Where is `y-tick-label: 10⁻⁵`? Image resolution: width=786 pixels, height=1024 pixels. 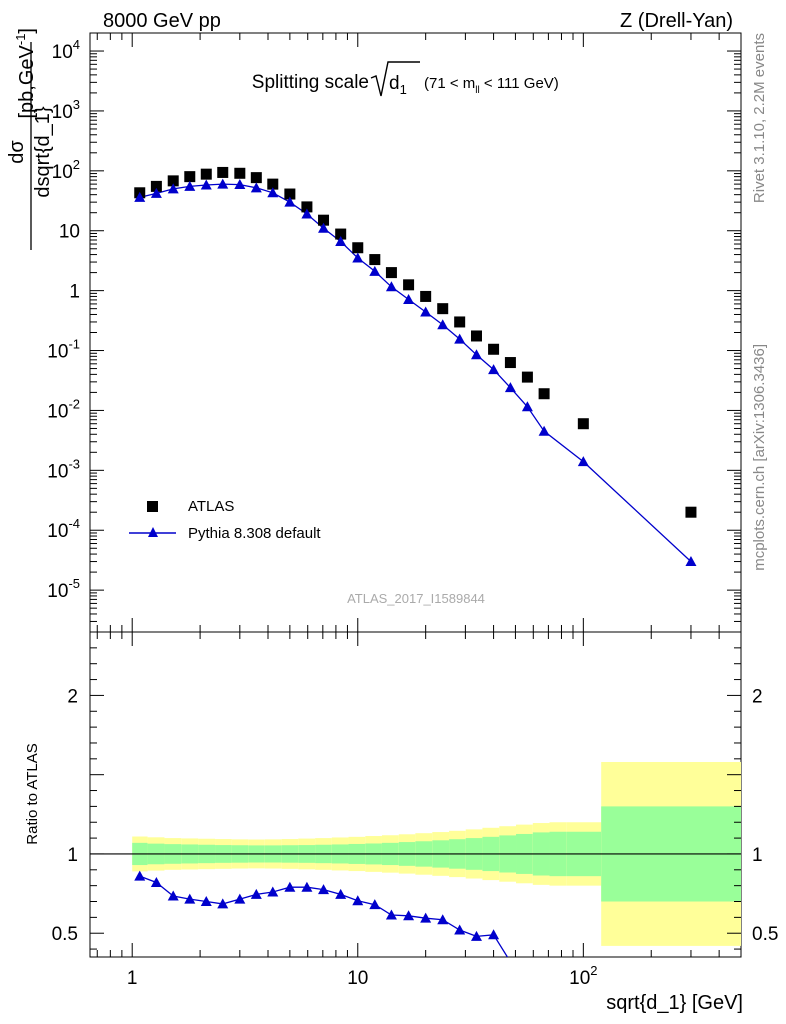
y-tick-label: 10⁻⁵ is located at coordinates (63, 589).